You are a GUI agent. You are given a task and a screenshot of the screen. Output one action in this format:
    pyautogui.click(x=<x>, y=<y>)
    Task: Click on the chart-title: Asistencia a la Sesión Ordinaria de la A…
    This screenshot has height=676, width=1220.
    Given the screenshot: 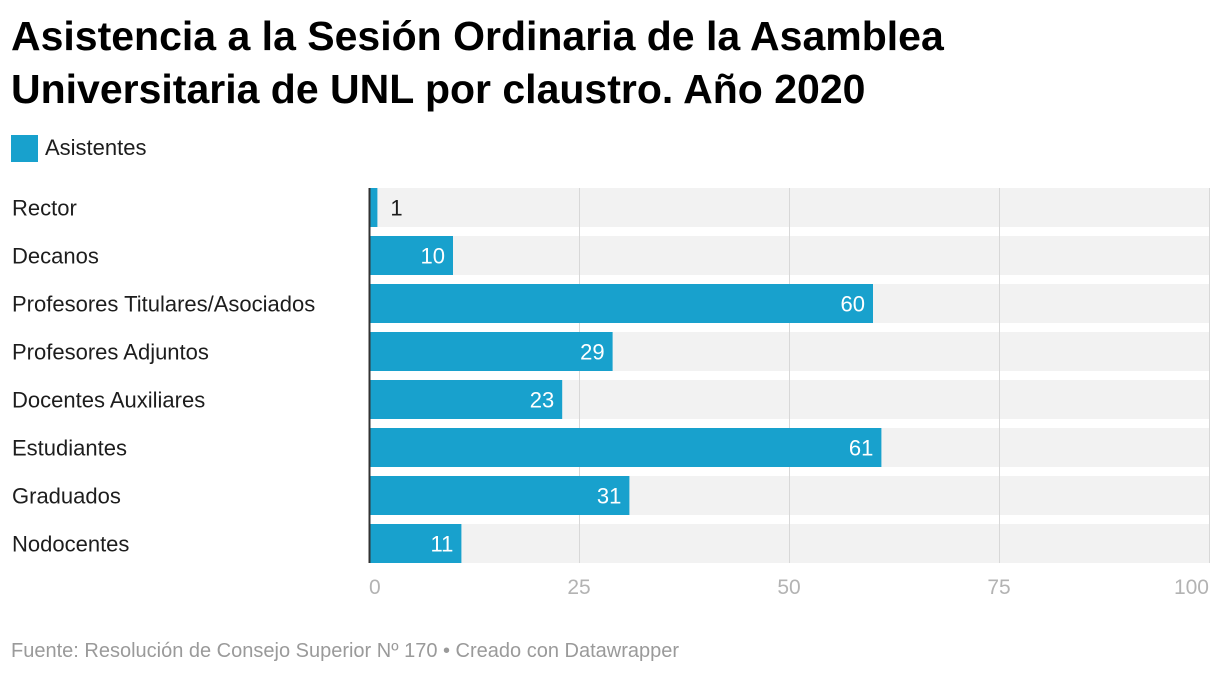 What is the action you would take?
    pyautogui.click(x=477, y=62)
    